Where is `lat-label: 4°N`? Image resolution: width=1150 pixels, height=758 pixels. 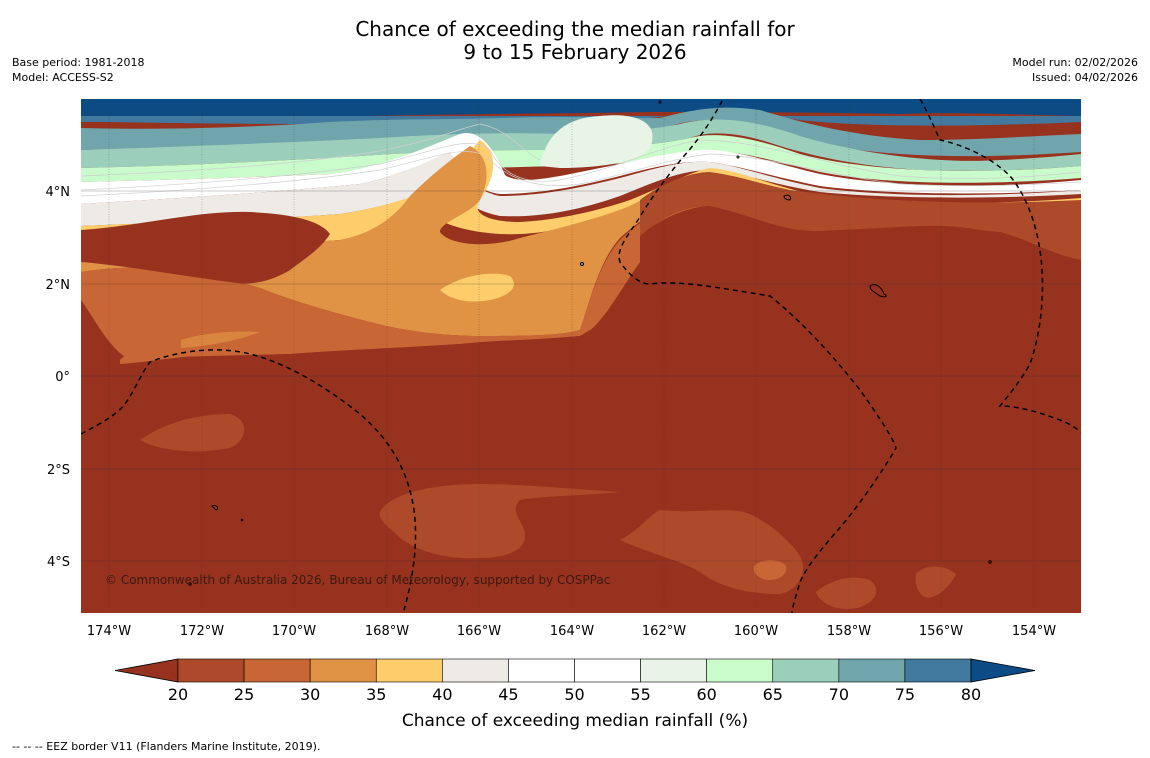
lat-label: 4°N is located at coordinates (58, 192).